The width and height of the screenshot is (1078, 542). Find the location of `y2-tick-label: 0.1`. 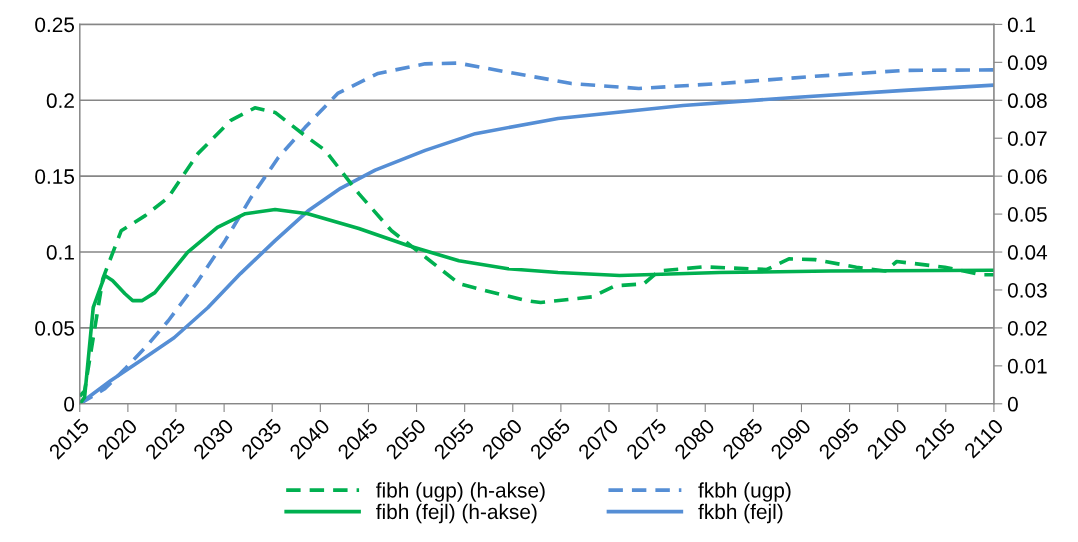

y2-tick-label: 0.1 is located at coordinates (1021, 25).